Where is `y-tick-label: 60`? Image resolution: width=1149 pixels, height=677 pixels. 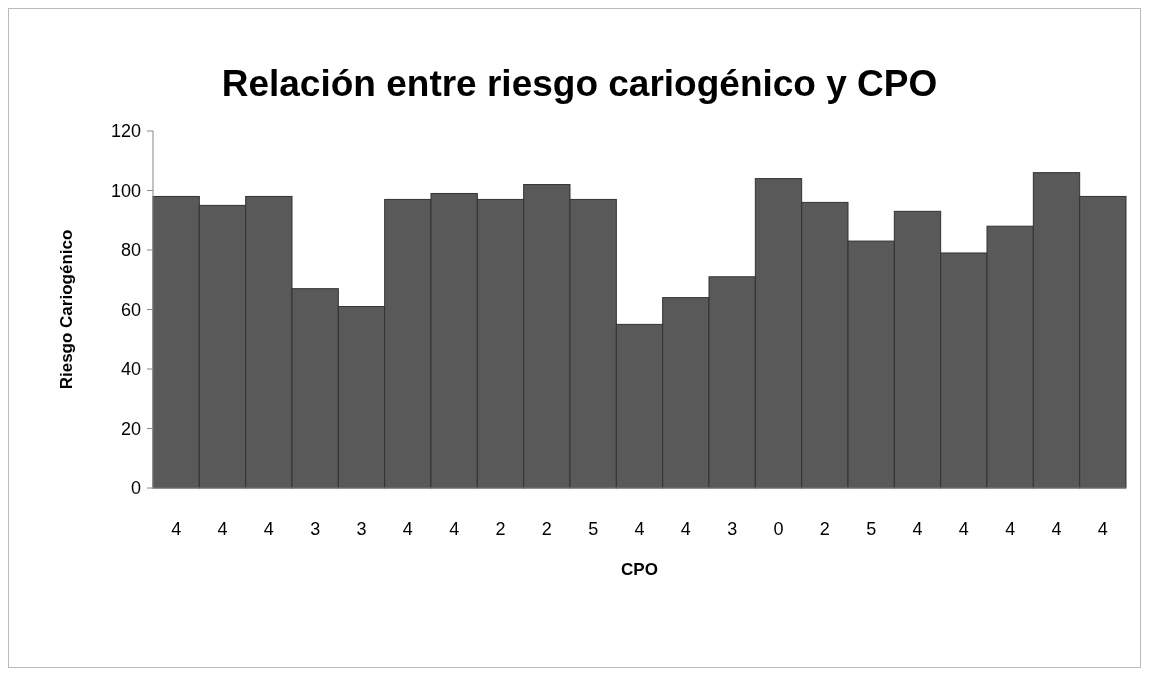 y-tick-label: 60 is located at coordinates (130, 309).